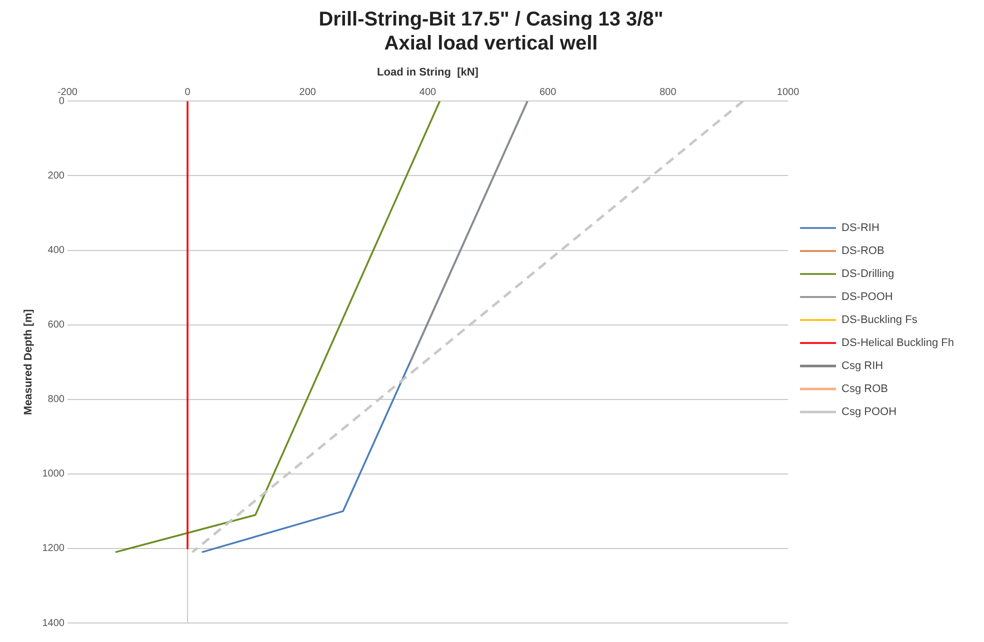 Image resolution: width=984 pixels, height=642 pixels. What do you see at coordinates (863, 251) in the screenshot?
I see `legend-label: DS-ROB` at bounding box center [863, 251].